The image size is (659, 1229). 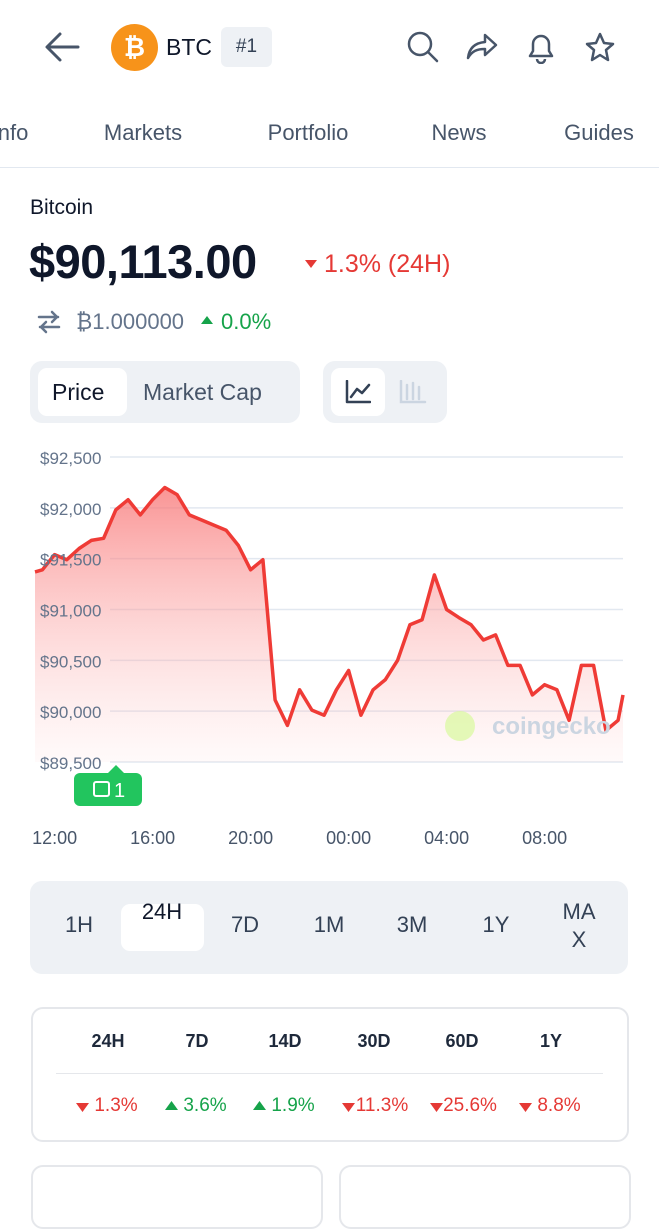 I want to click on news-icon, so click(x=101, y=789).